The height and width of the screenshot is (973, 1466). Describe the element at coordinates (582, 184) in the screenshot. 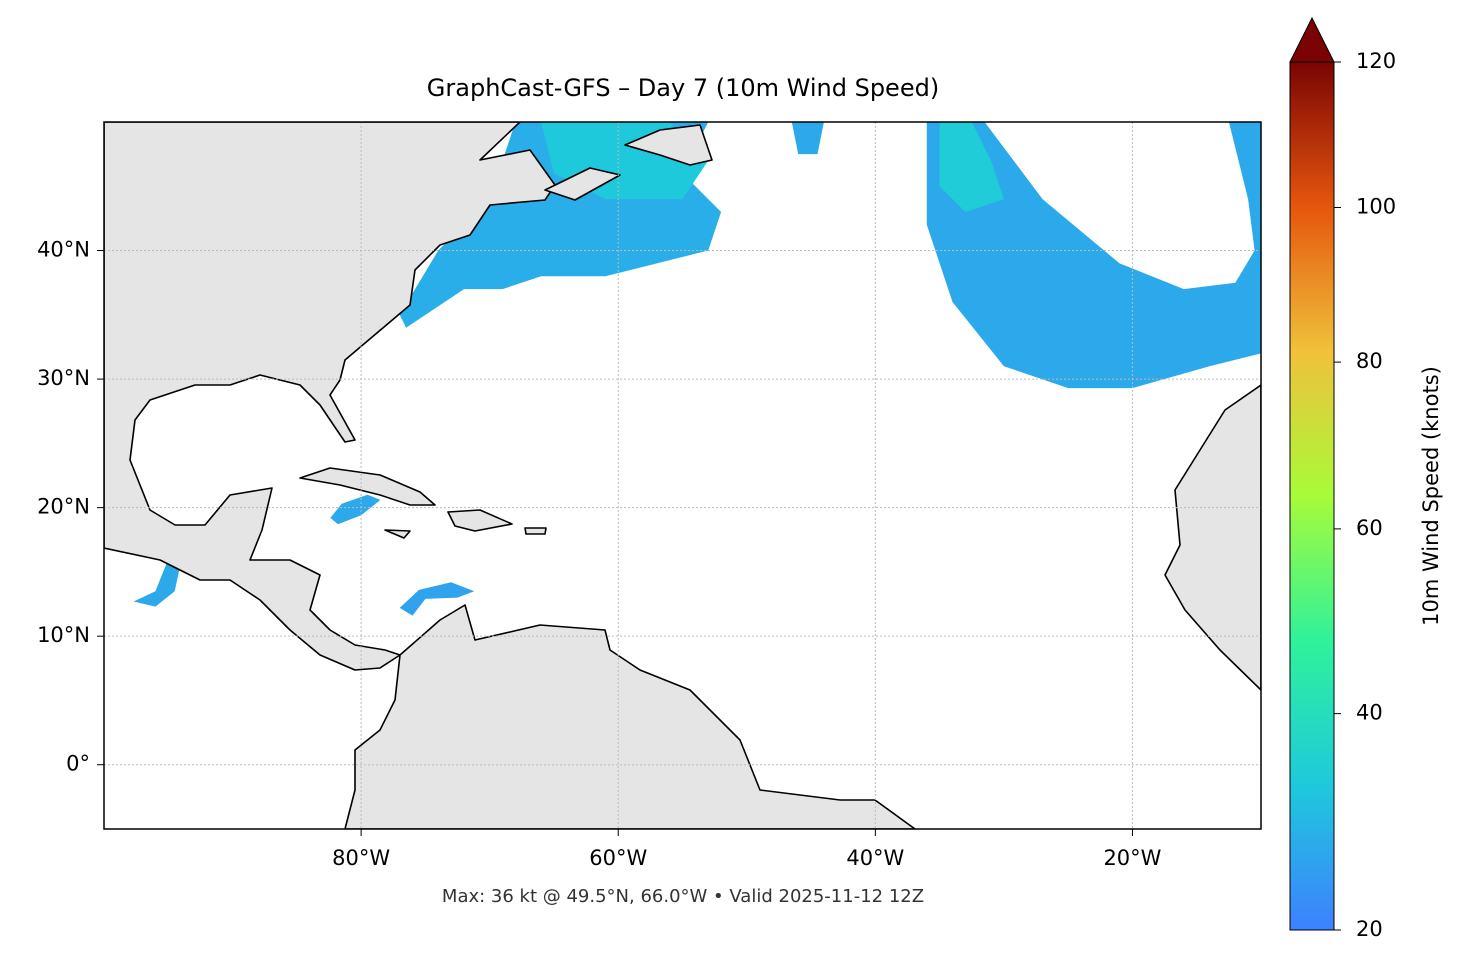

I see `nova-scotia` at that location.